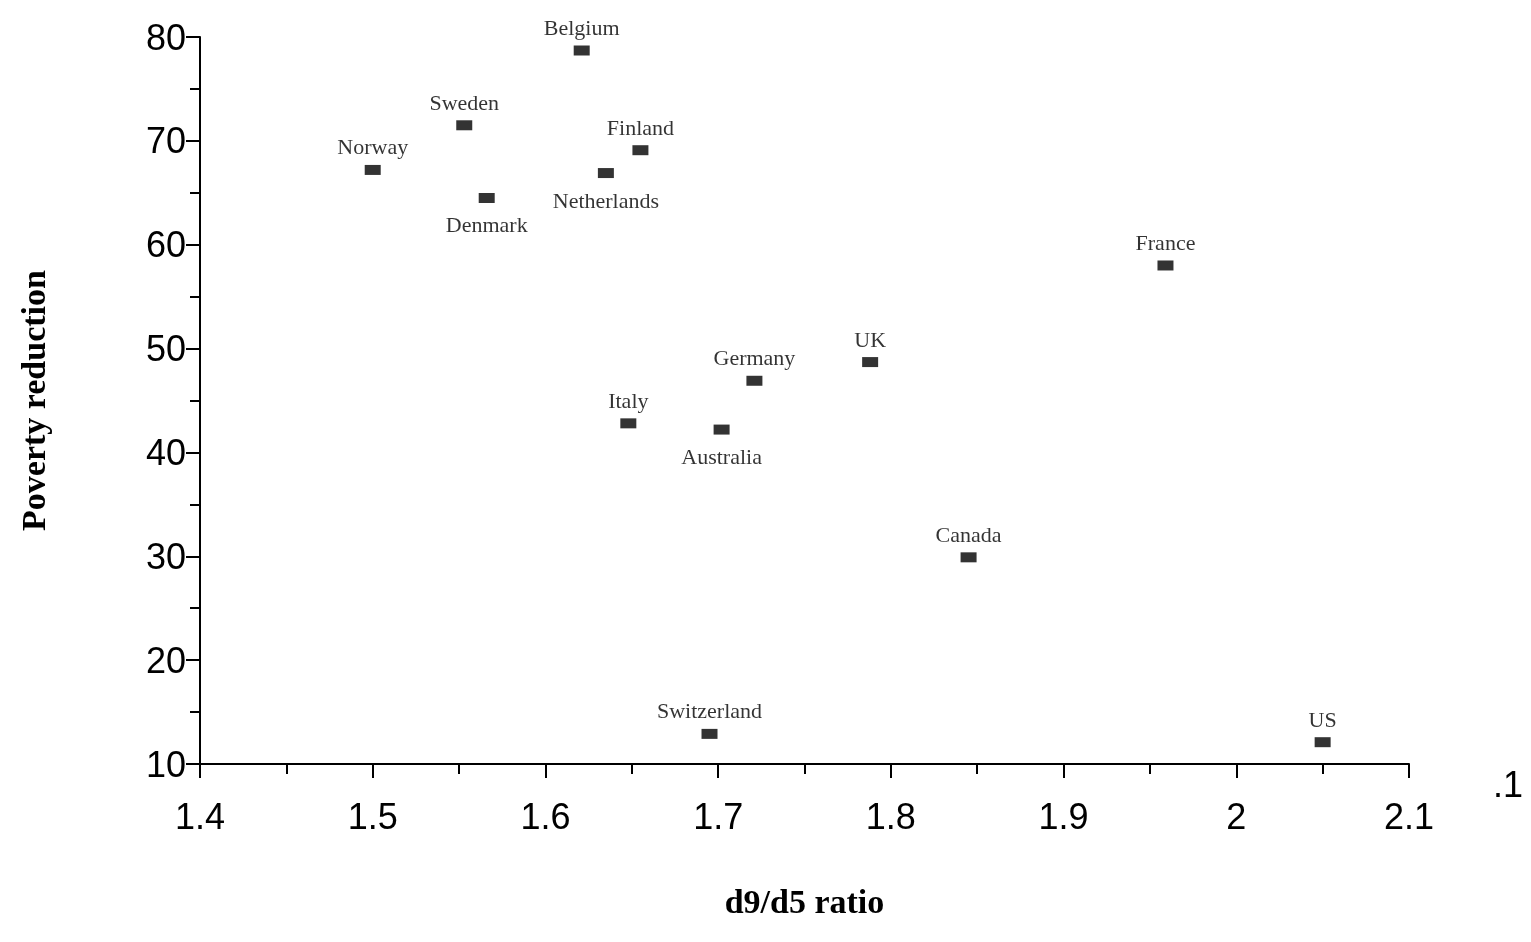 The image size is (1531, 942). Describe the element at coordinates (1322, 719) in the screenshot. I see `annotation: US` at that location.